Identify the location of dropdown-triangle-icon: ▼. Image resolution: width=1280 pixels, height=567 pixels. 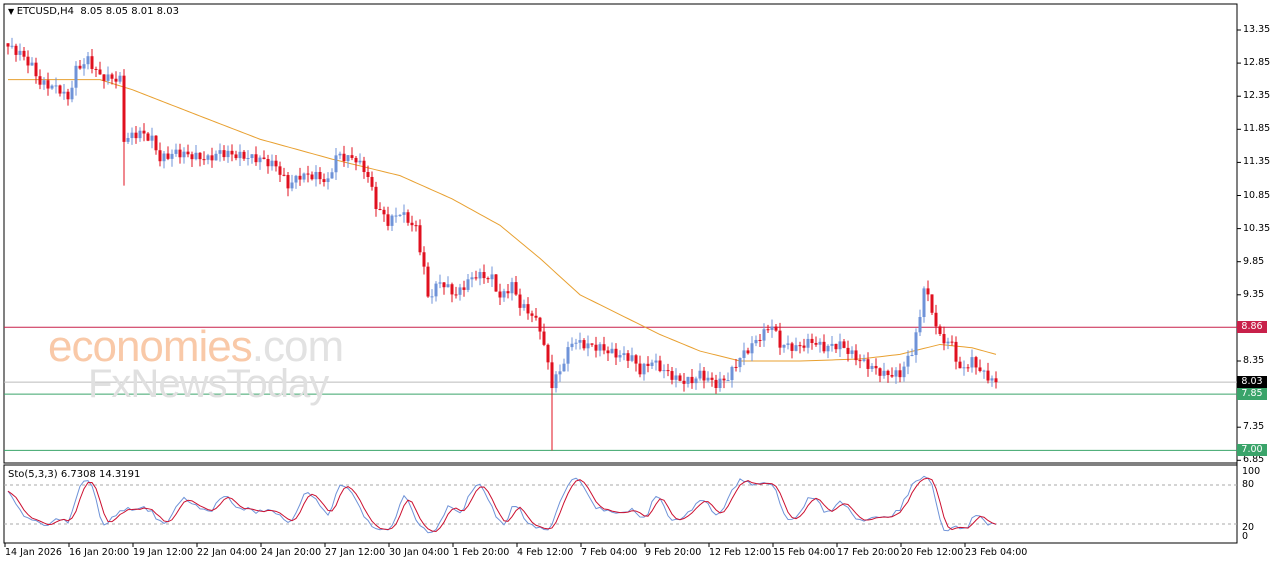
(12, 11).